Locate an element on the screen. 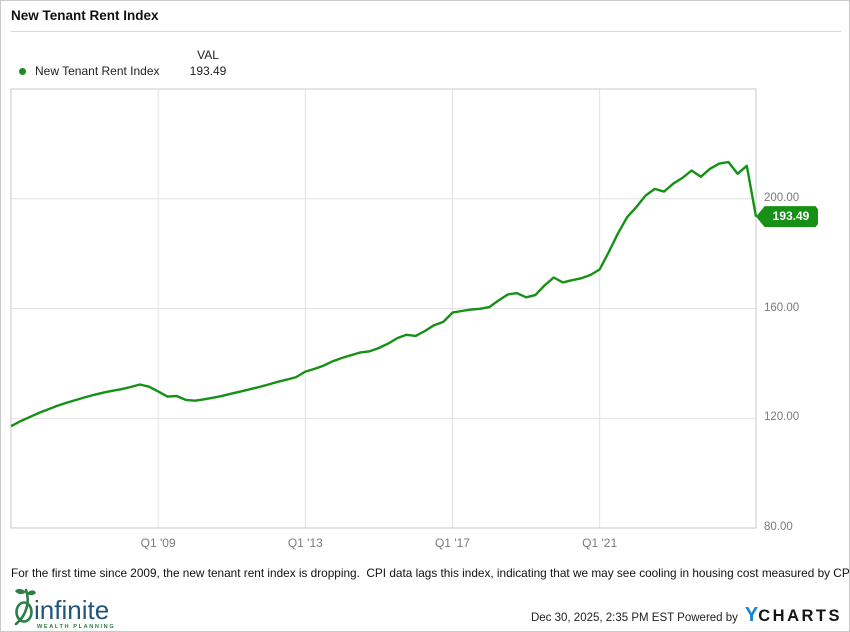 The height and width of the screenshot is (632, 850). ycharts-y-mark: Y is located at coordinates (751, 615).